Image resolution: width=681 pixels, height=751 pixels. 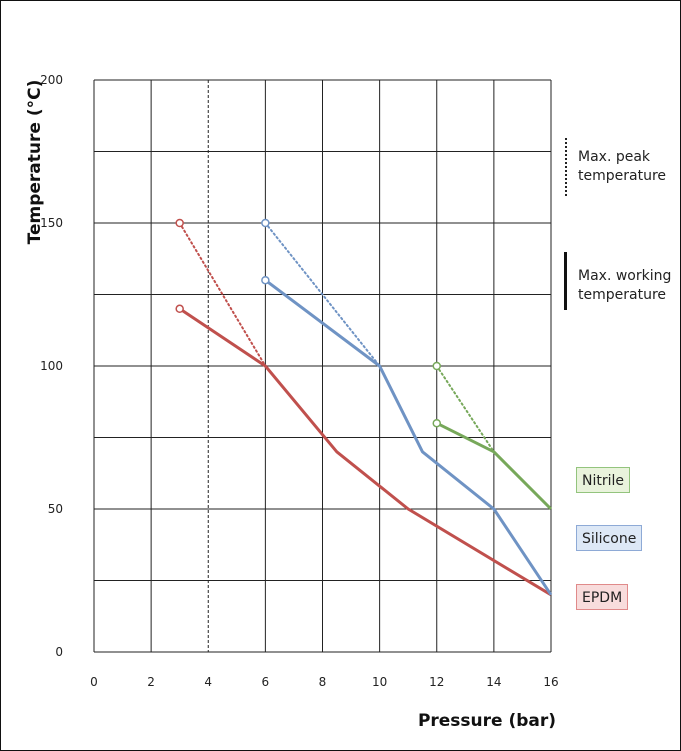 What do you see at coordinates (322, 294) in the screenshot?
I see `series-silicone-peak-line` at bounding box center [322, 294].